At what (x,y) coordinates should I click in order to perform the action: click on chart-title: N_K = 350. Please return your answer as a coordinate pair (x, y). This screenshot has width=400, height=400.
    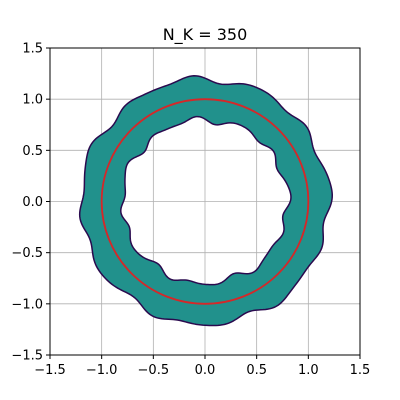
    Looking at the image, I should click on (205, 35).